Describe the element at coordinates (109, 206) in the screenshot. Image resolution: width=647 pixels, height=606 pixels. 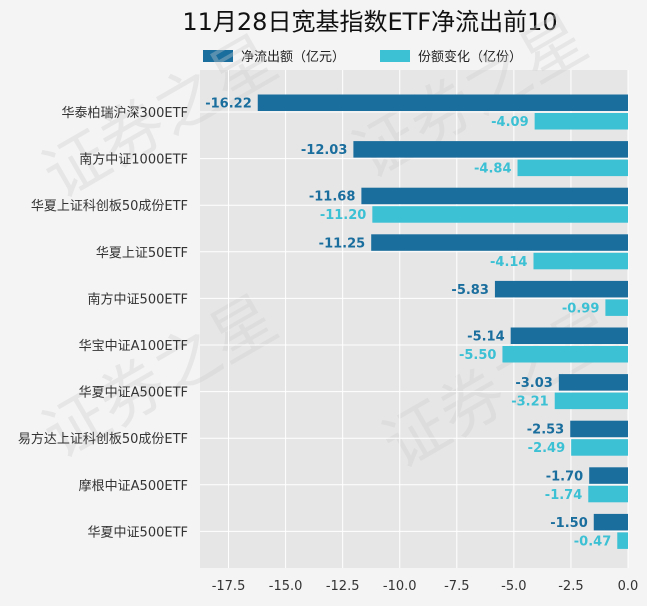
I see `category-label: 华夏上证科创板50成份ETF` at that location.